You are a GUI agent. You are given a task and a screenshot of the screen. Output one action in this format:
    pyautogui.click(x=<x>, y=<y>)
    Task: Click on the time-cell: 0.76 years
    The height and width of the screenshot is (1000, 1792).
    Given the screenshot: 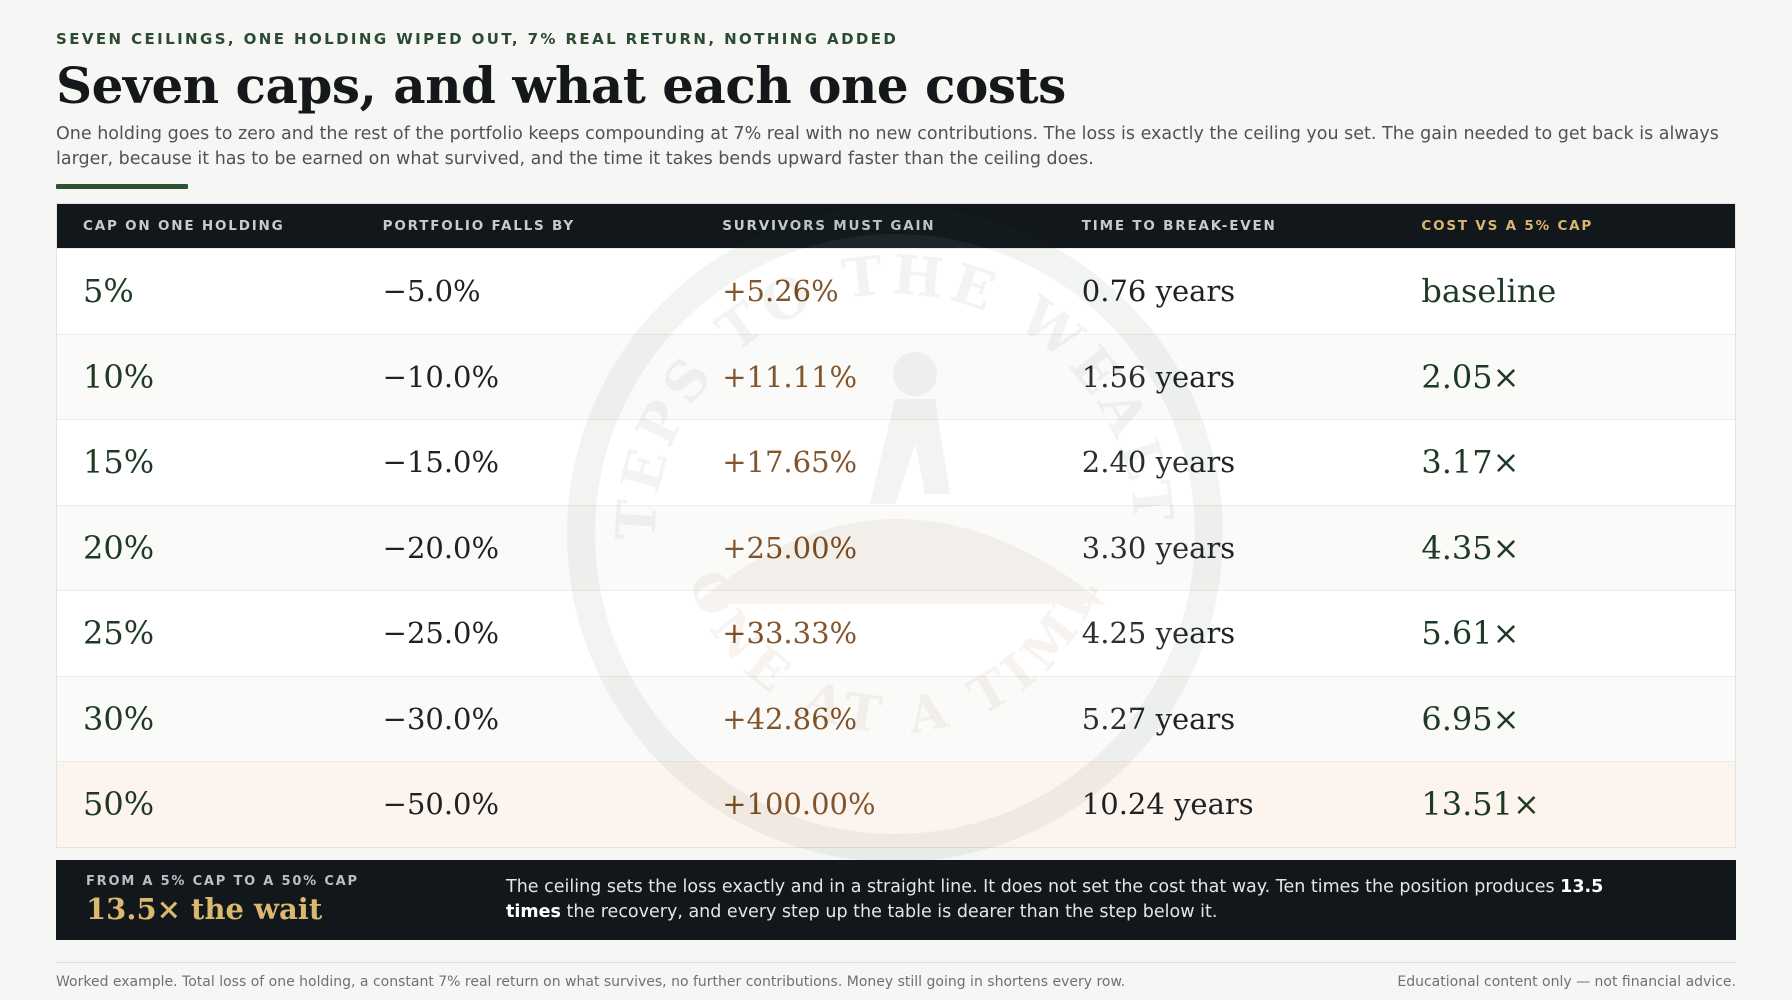 What is the action you would take?
    pyautogui.click(x=1158, y=291)
    